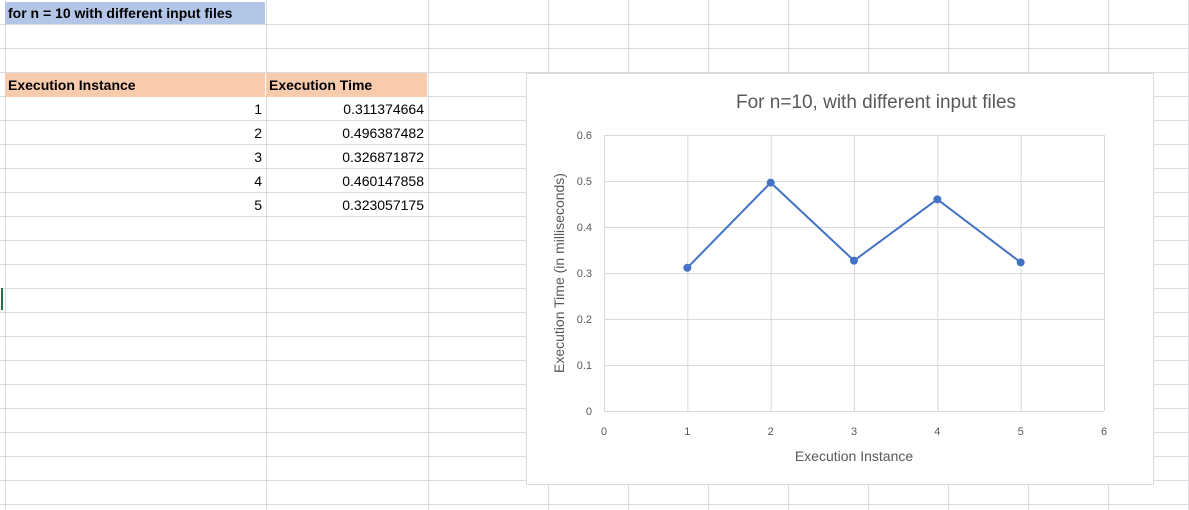 The width and height of the screenshot is (1189, 510). Describe the element at coordinates (687, 432) in the screenshot. I see `x-tick-label: 1` at that location.